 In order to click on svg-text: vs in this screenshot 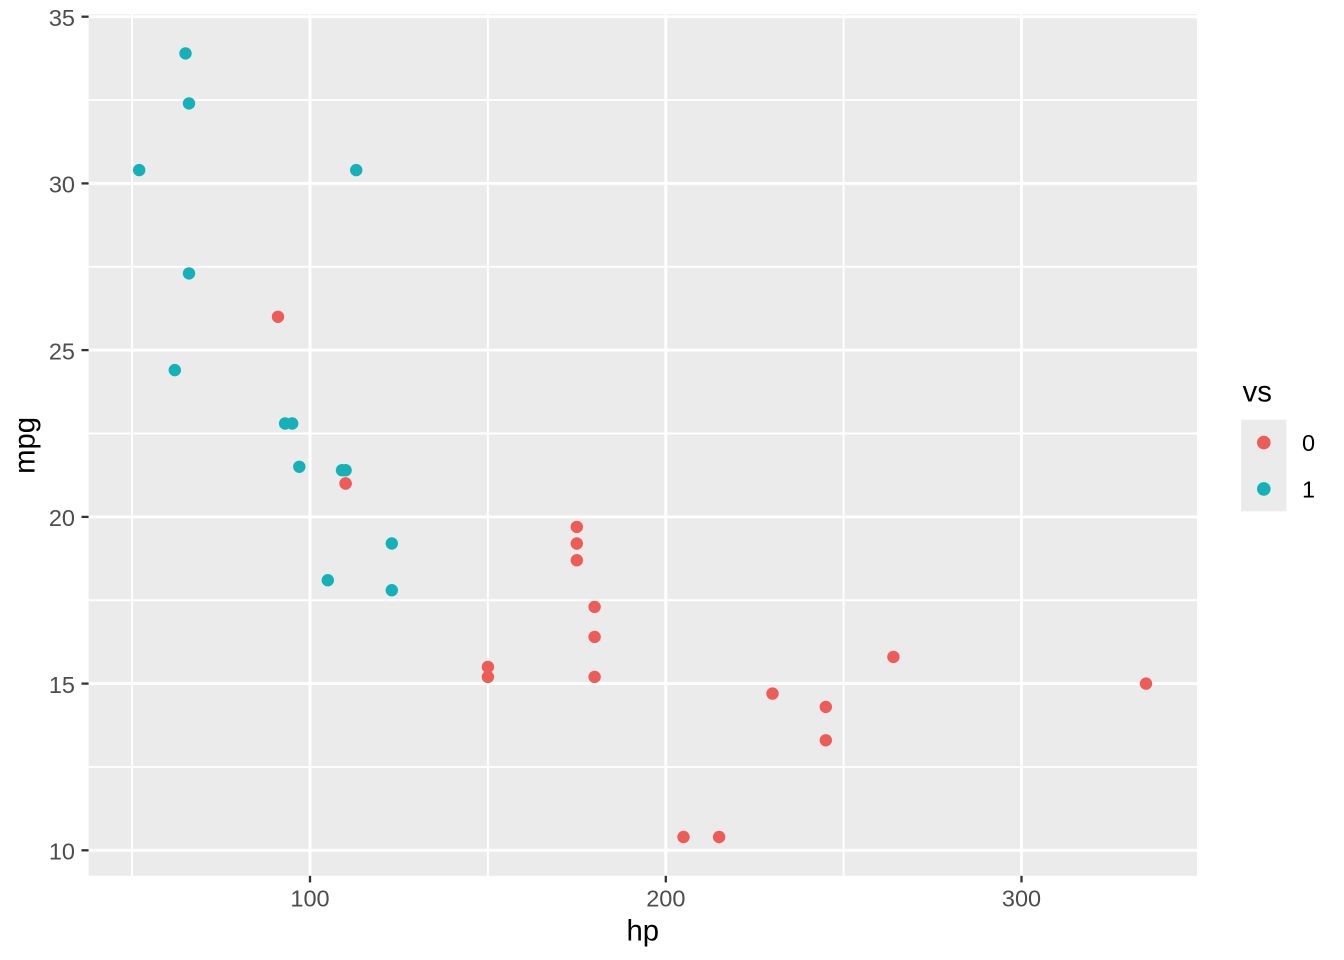, I will do `click(1257, 392)`.